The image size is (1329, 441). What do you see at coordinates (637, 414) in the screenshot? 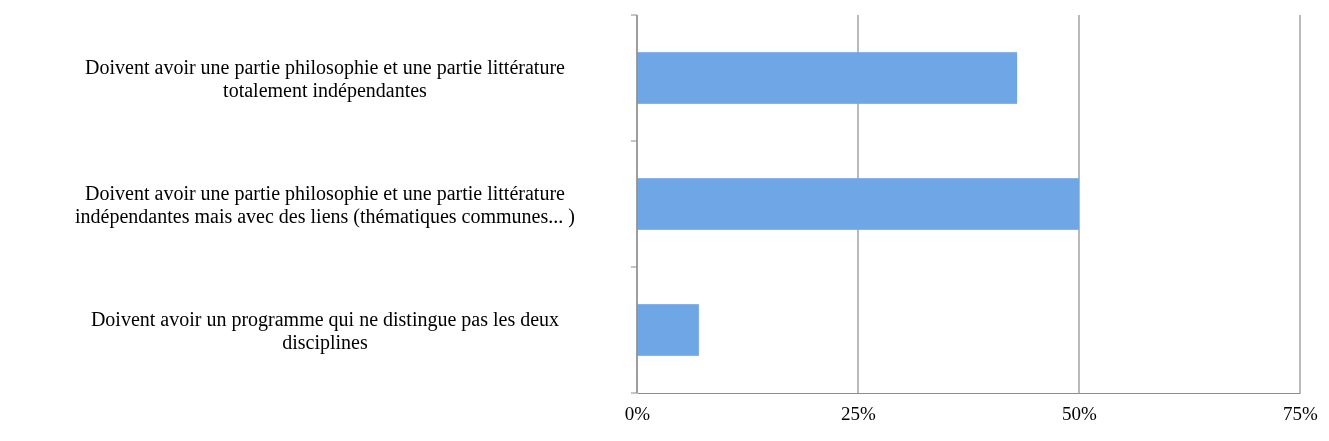
I see `x-tick-label: 0%` at bounding box center [637, 414].